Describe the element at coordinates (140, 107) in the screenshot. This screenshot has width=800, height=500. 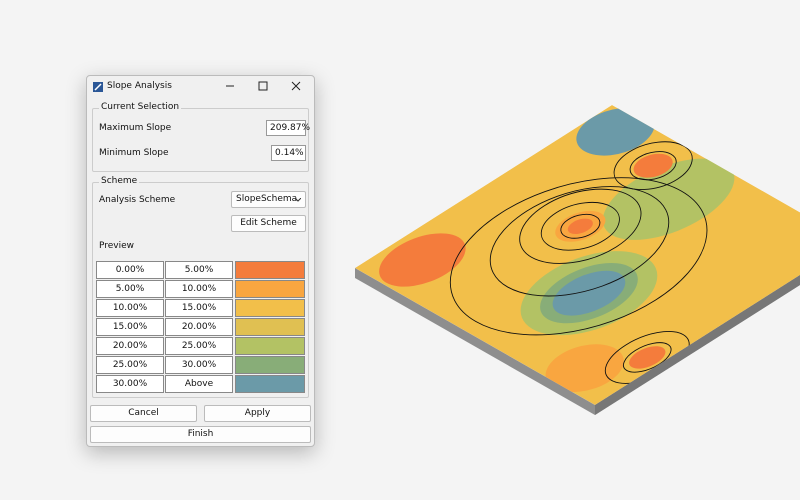
I see `group-title: Current Selection` at that location.